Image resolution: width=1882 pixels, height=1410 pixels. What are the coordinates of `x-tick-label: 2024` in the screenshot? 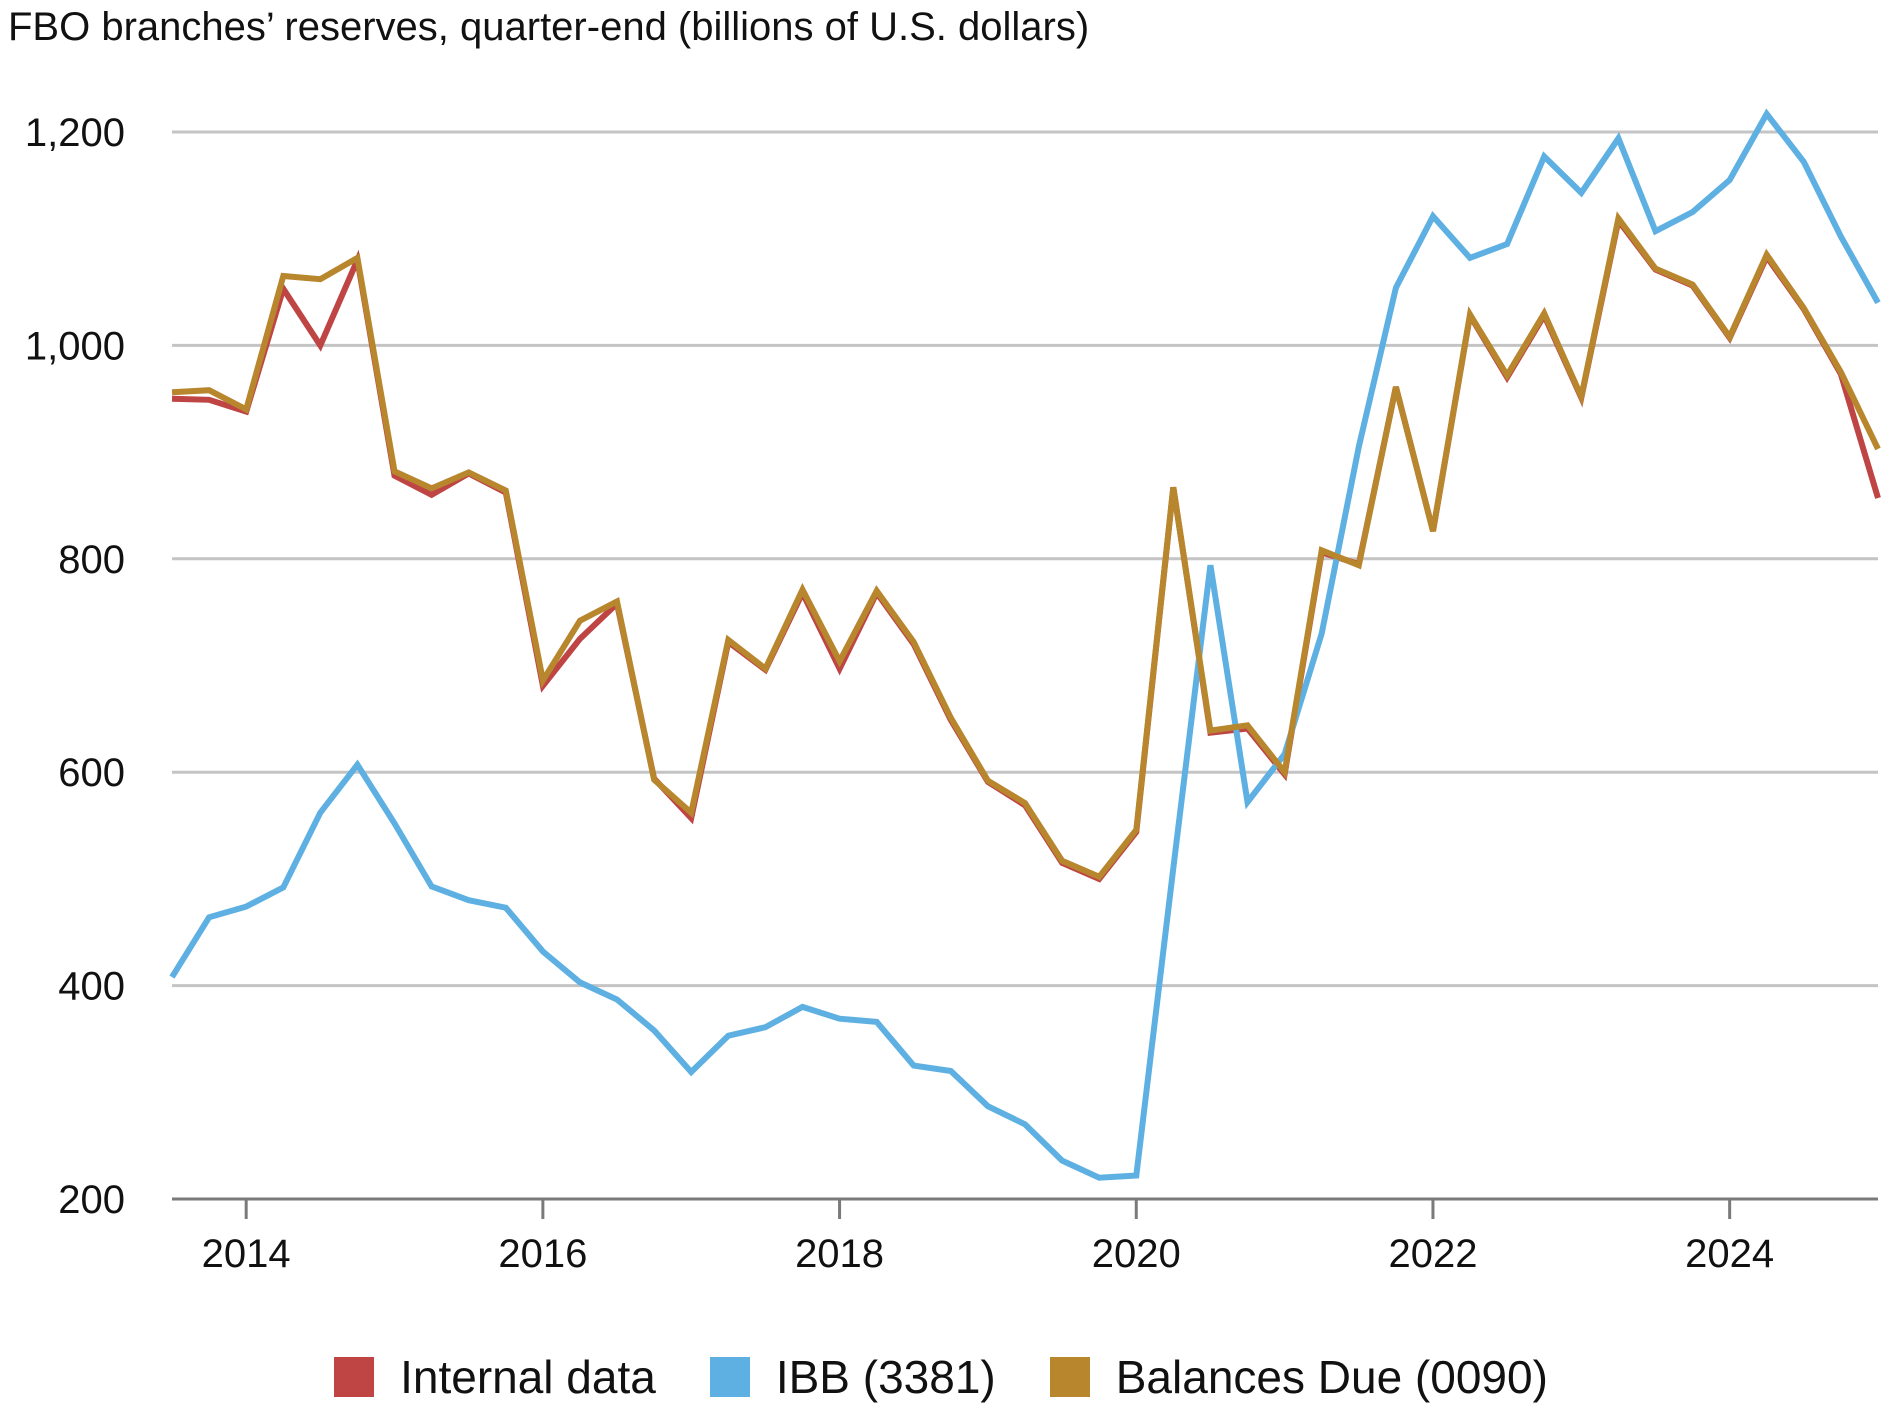 It's located at (1729, 1254).